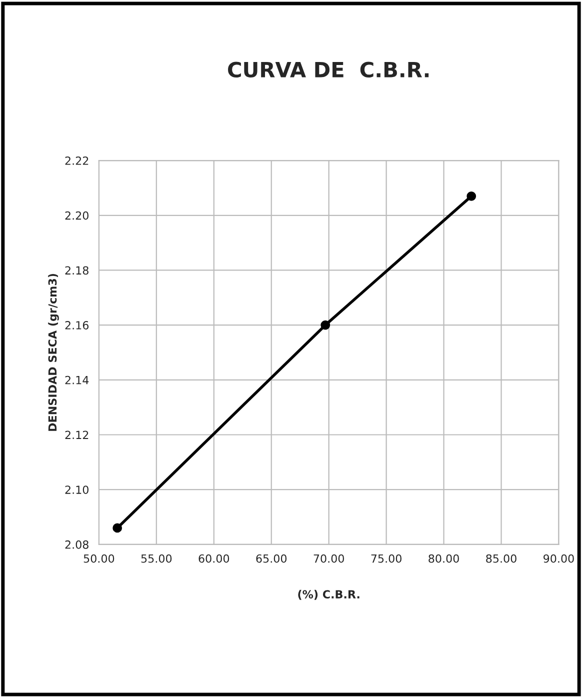 The image size is (582, 698). What do you see at coordinates (501, 558) in the screenshot?
I see `x-tick-label: 85.00` at bounding box center [501, 558].